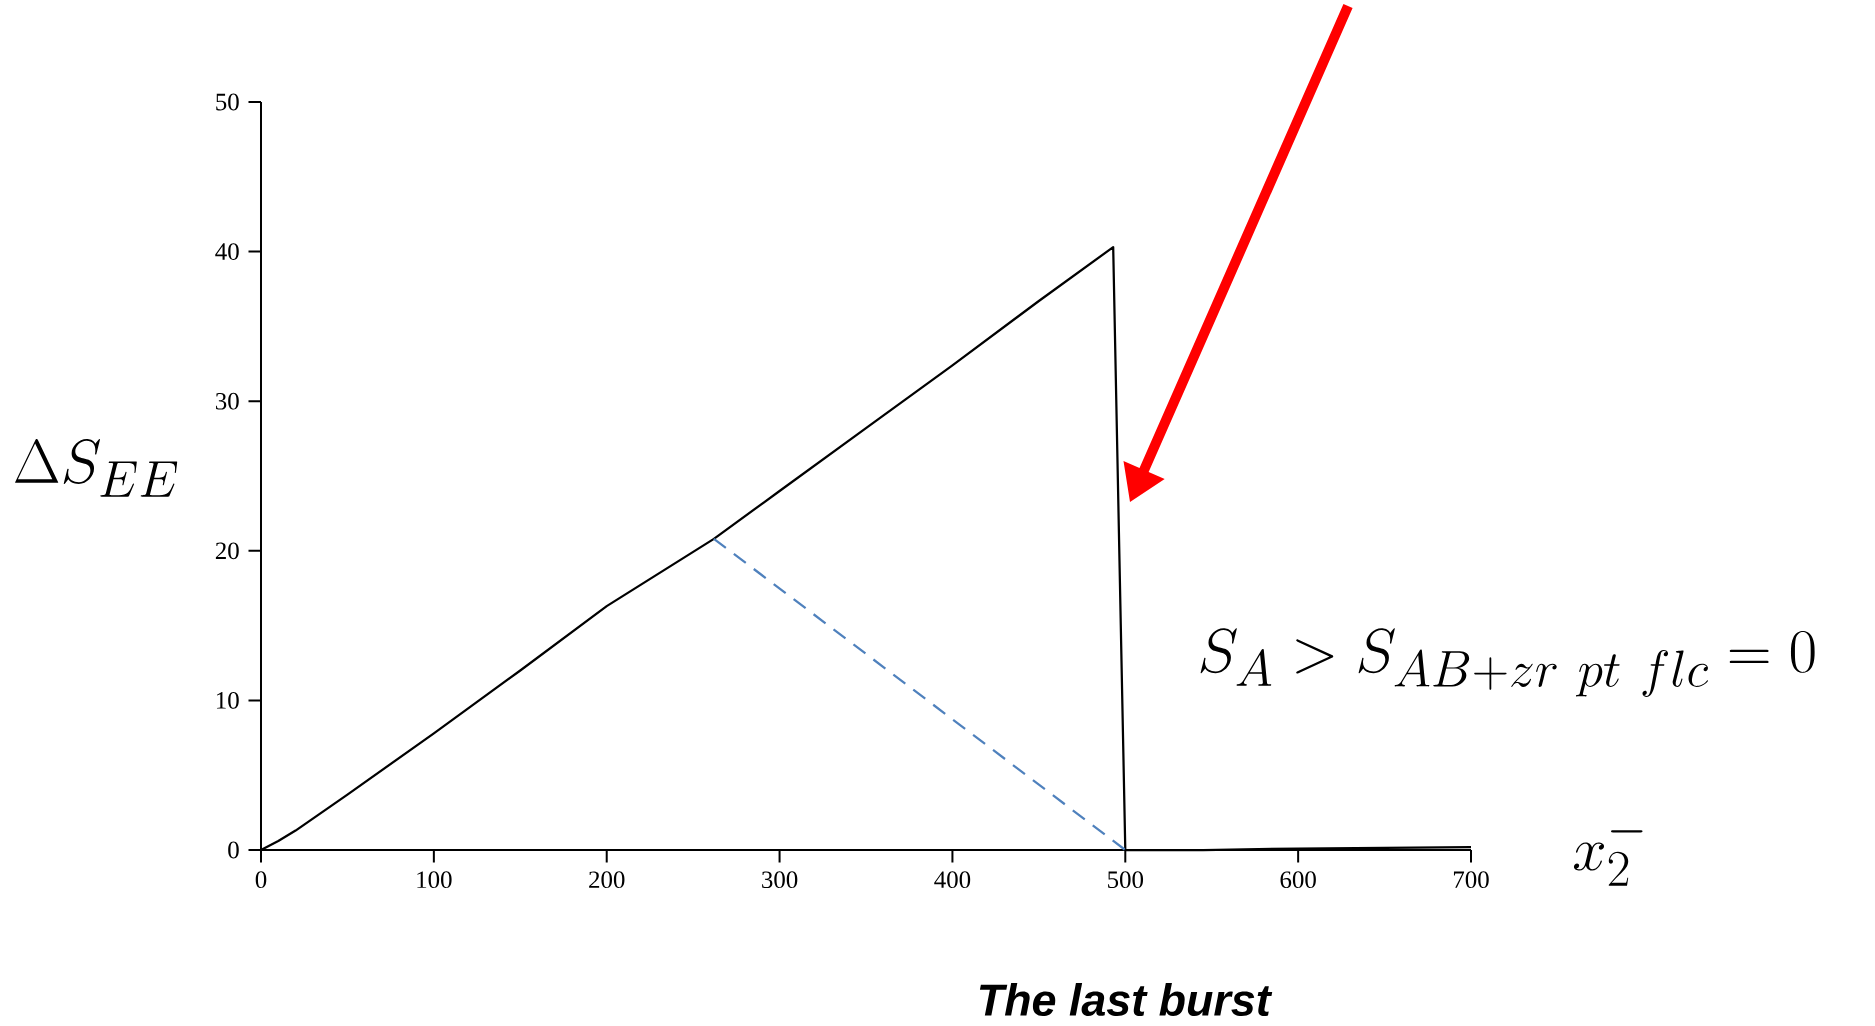  Describe the element at coordinates (227, 551) in the screenshot. I see `y-tick-label: 20` at that location.